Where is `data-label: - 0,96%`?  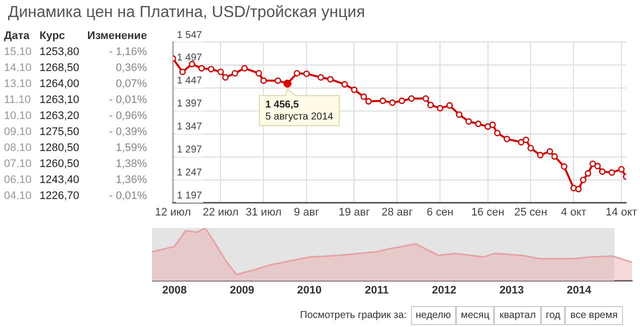 data-label: - 0,96% is located at coordinates (128, 116).